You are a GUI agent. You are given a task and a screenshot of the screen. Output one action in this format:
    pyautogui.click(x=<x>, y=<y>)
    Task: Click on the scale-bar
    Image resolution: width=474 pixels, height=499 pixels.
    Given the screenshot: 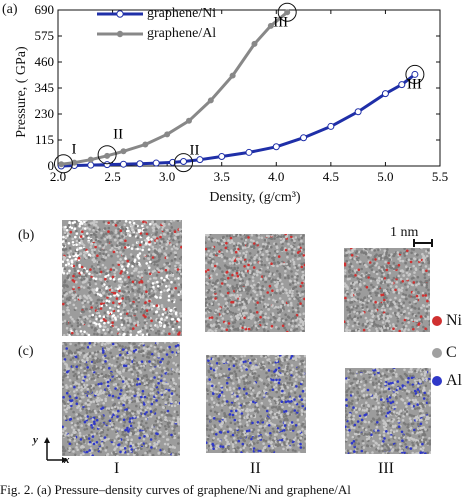 What is the action you would take?
    pyautogui.click(x=423, y=243)
    